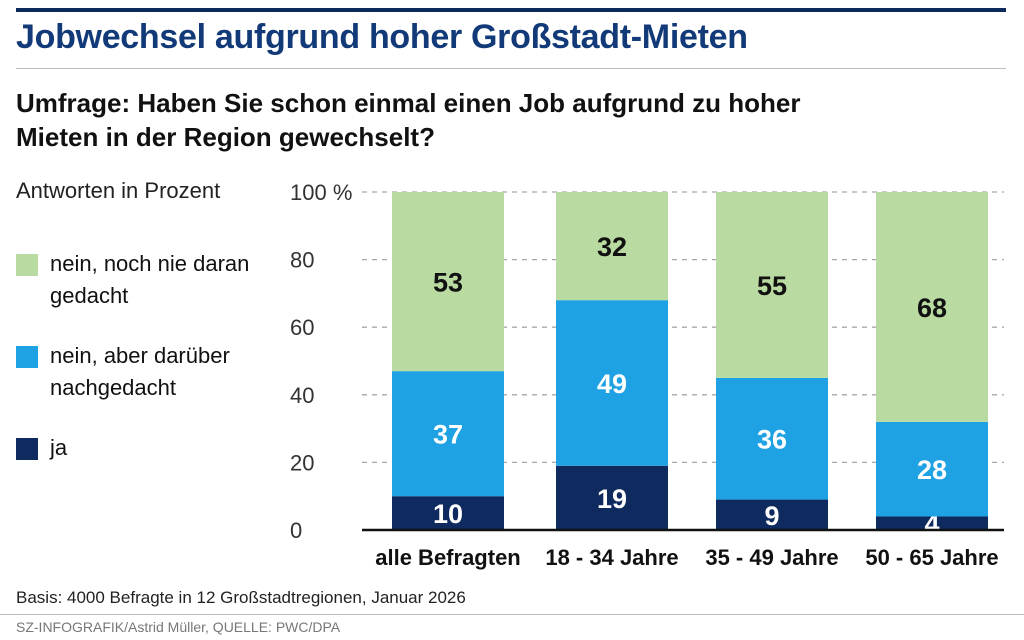  I want to click on title-divider, so click(511, 68).